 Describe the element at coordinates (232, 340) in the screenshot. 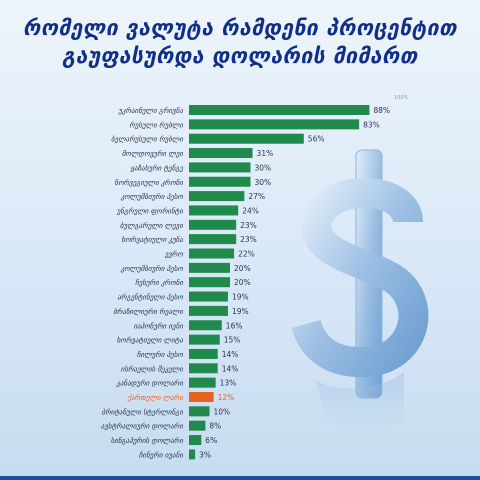

I see `value-label: 15%` at that location.